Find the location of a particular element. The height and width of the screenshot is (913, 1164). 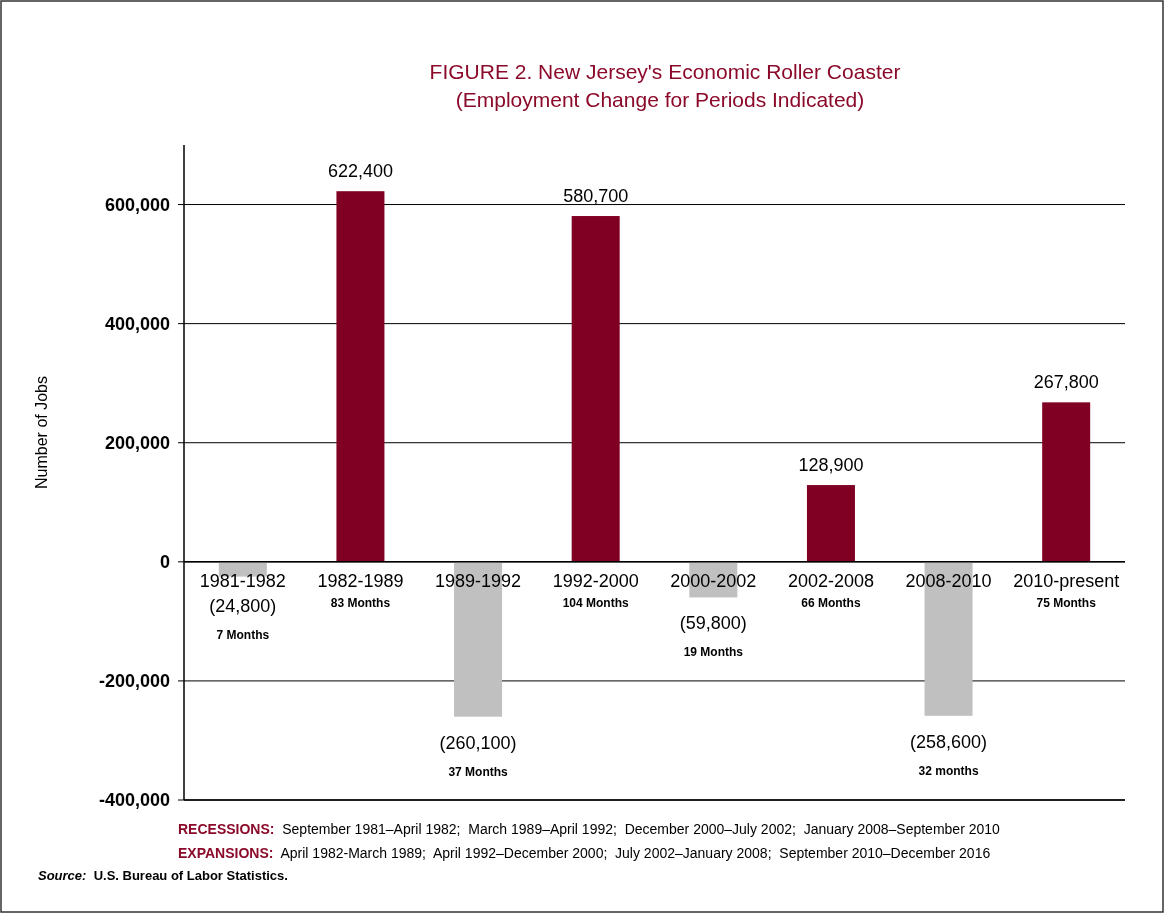

y-tick-label: 400,000 is located at coordinates (137, 323).